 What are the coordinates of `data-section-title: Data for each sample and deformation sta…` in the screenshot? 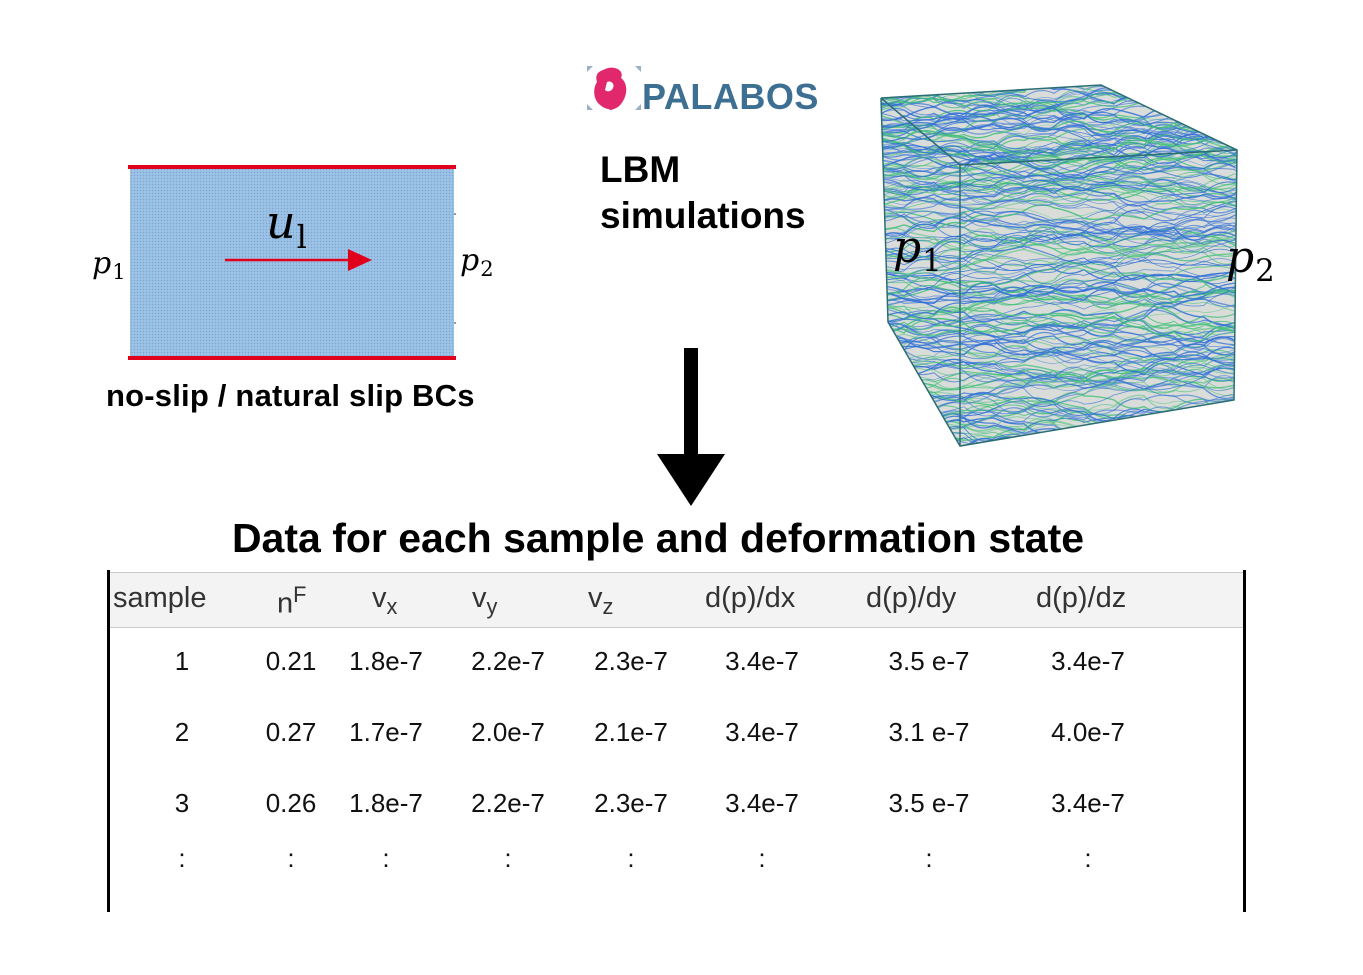 It's located at (658, 538).